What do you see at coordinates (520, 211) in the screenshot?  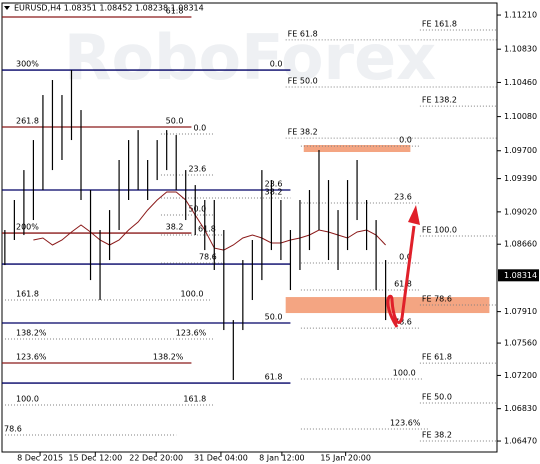 I see `y-tick-label: 1.09020` at bounding box center [520, 211].